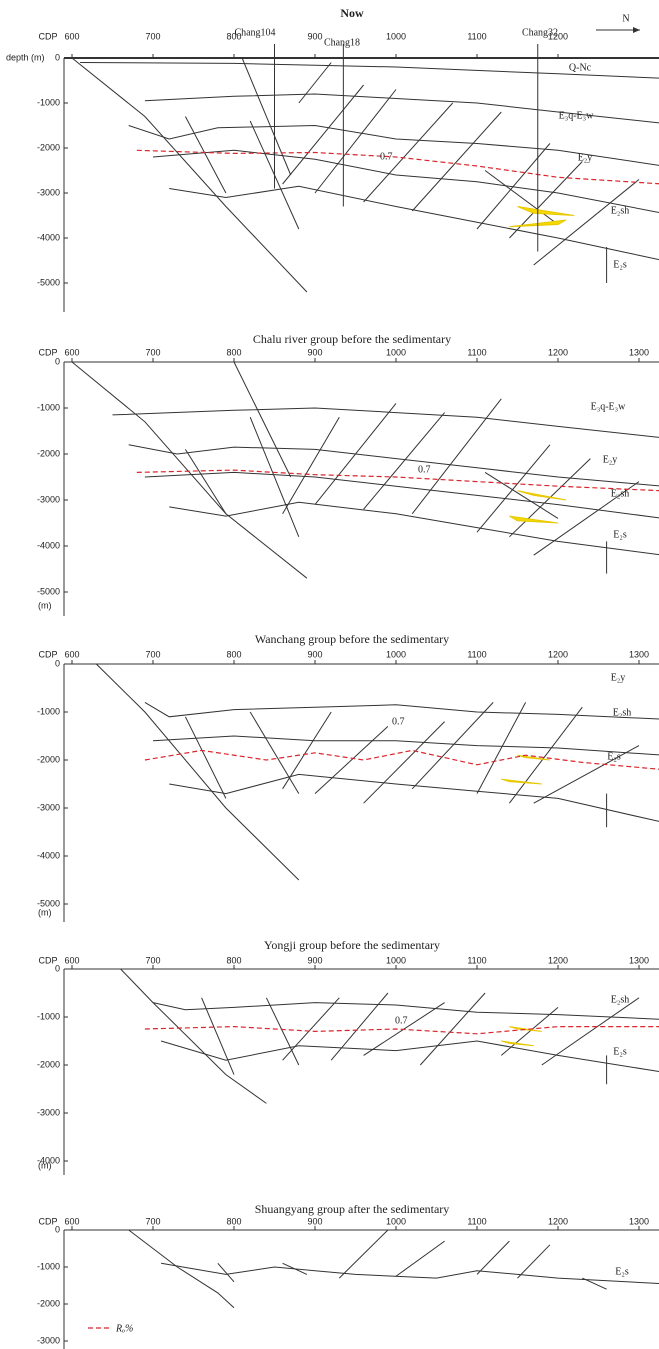 The height and width of the screenshot is (1349, 659). Describe the element at coordinates (625, 18) in the screenshot. I see `north-label: N` at that location.